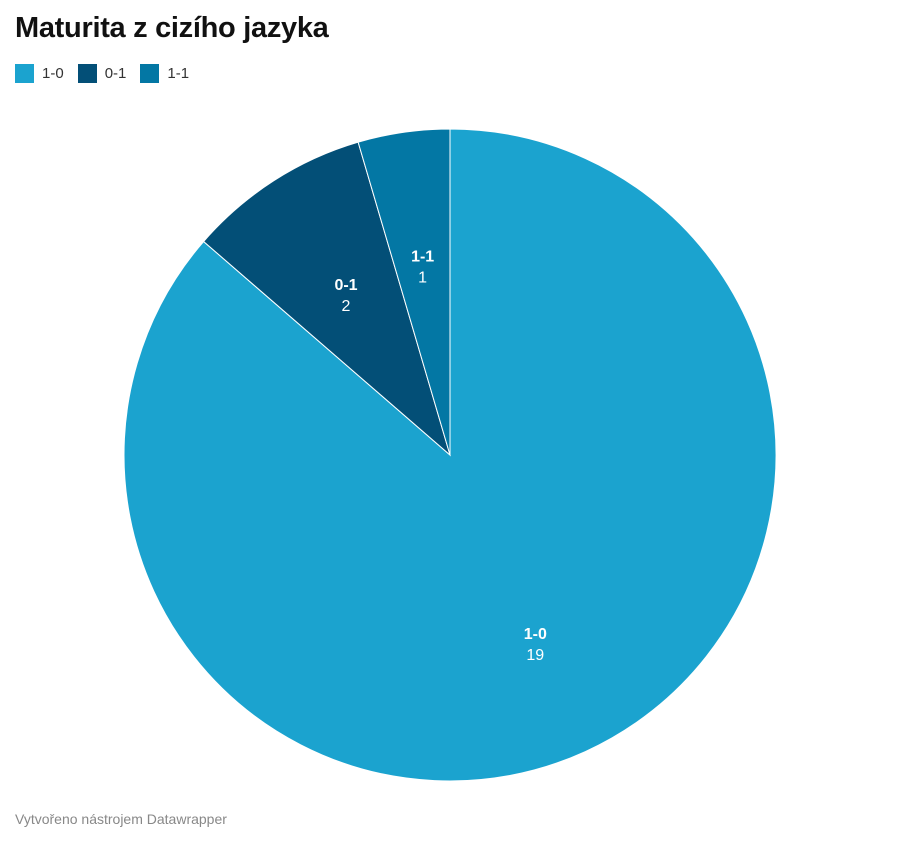 Image resolution: width=900 pixels, height=845 pixels. What do you see at coordinates (535, 634) in the screenshot?
I see `slice-label-1-0: 1-0` at bounding box center [535, 634].